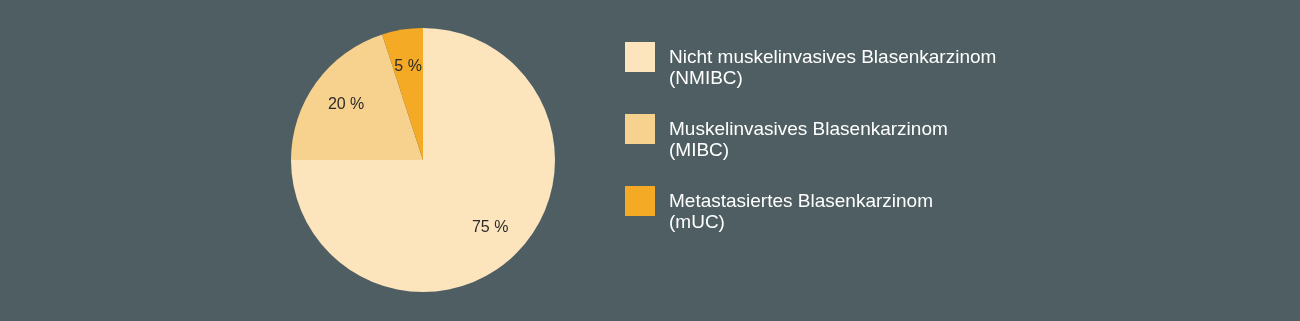 This screenshot has width=1300, height=321. What do you see at coordinates (801, 211) in the screenshot?
I see `legend-label: Metastasiertes Blasenkarzinom (mUC)` at bounding box center [801, 211].